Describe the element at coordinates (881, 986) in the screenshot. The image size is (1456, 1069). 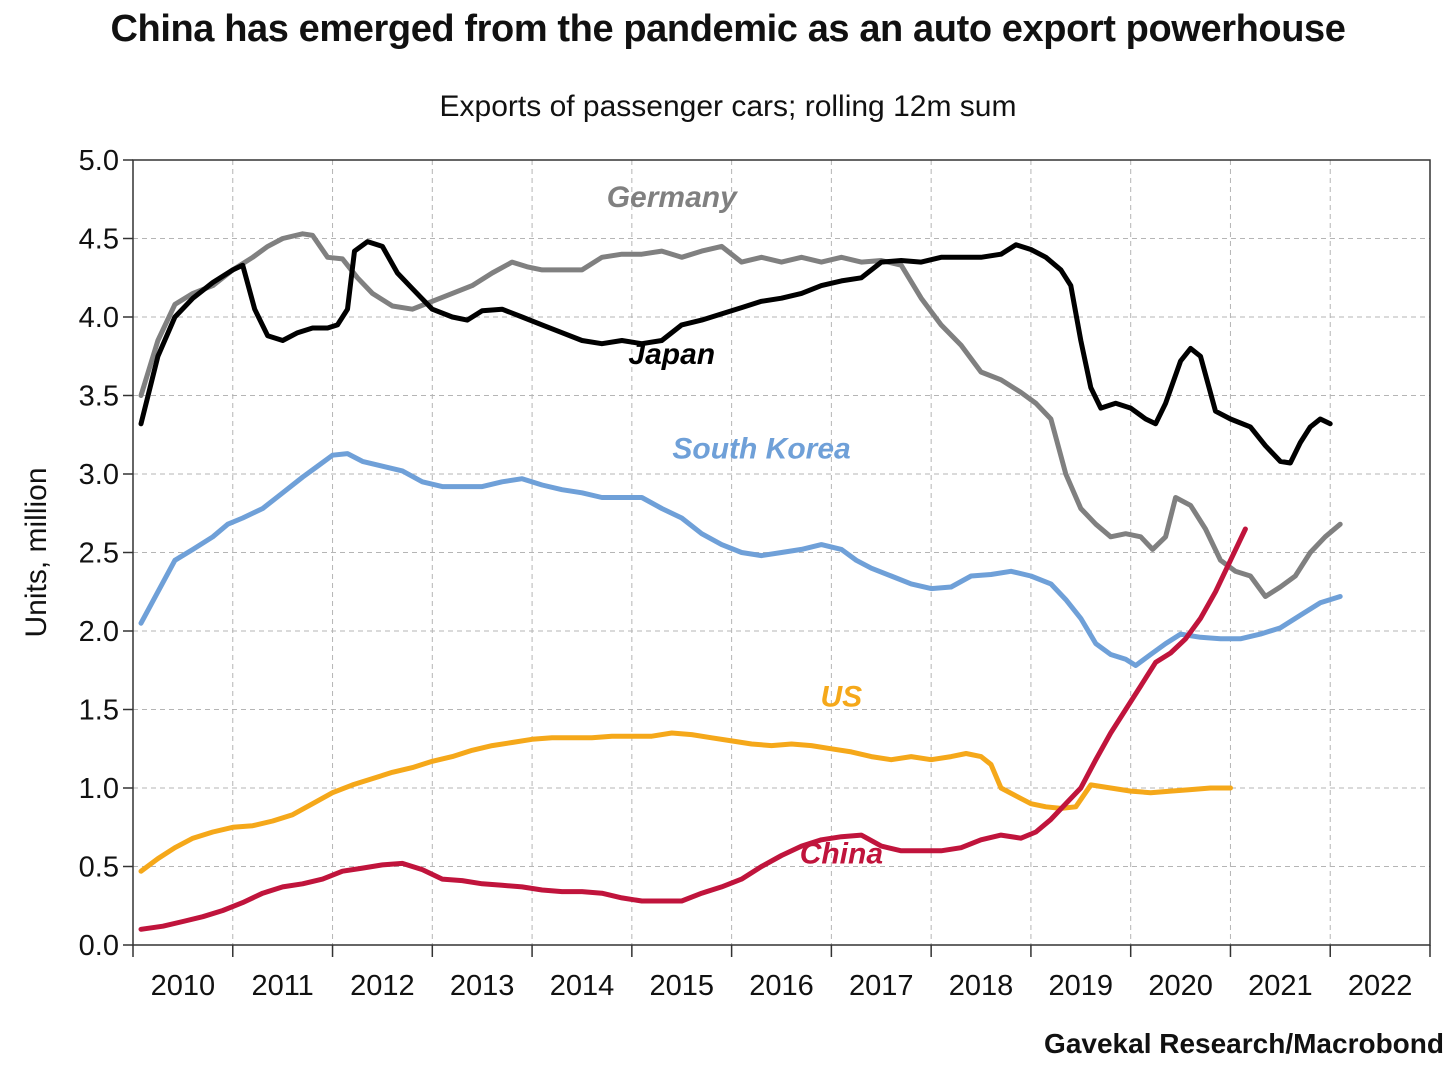
I see `x-tick-label: 2017` at that location.